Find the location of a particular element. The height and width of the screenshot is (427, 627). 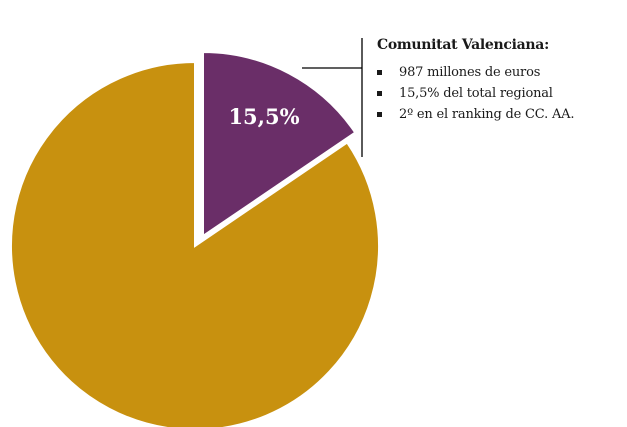

callout-title: Comunitat Valenciana: is located at coordinates (463, 45).